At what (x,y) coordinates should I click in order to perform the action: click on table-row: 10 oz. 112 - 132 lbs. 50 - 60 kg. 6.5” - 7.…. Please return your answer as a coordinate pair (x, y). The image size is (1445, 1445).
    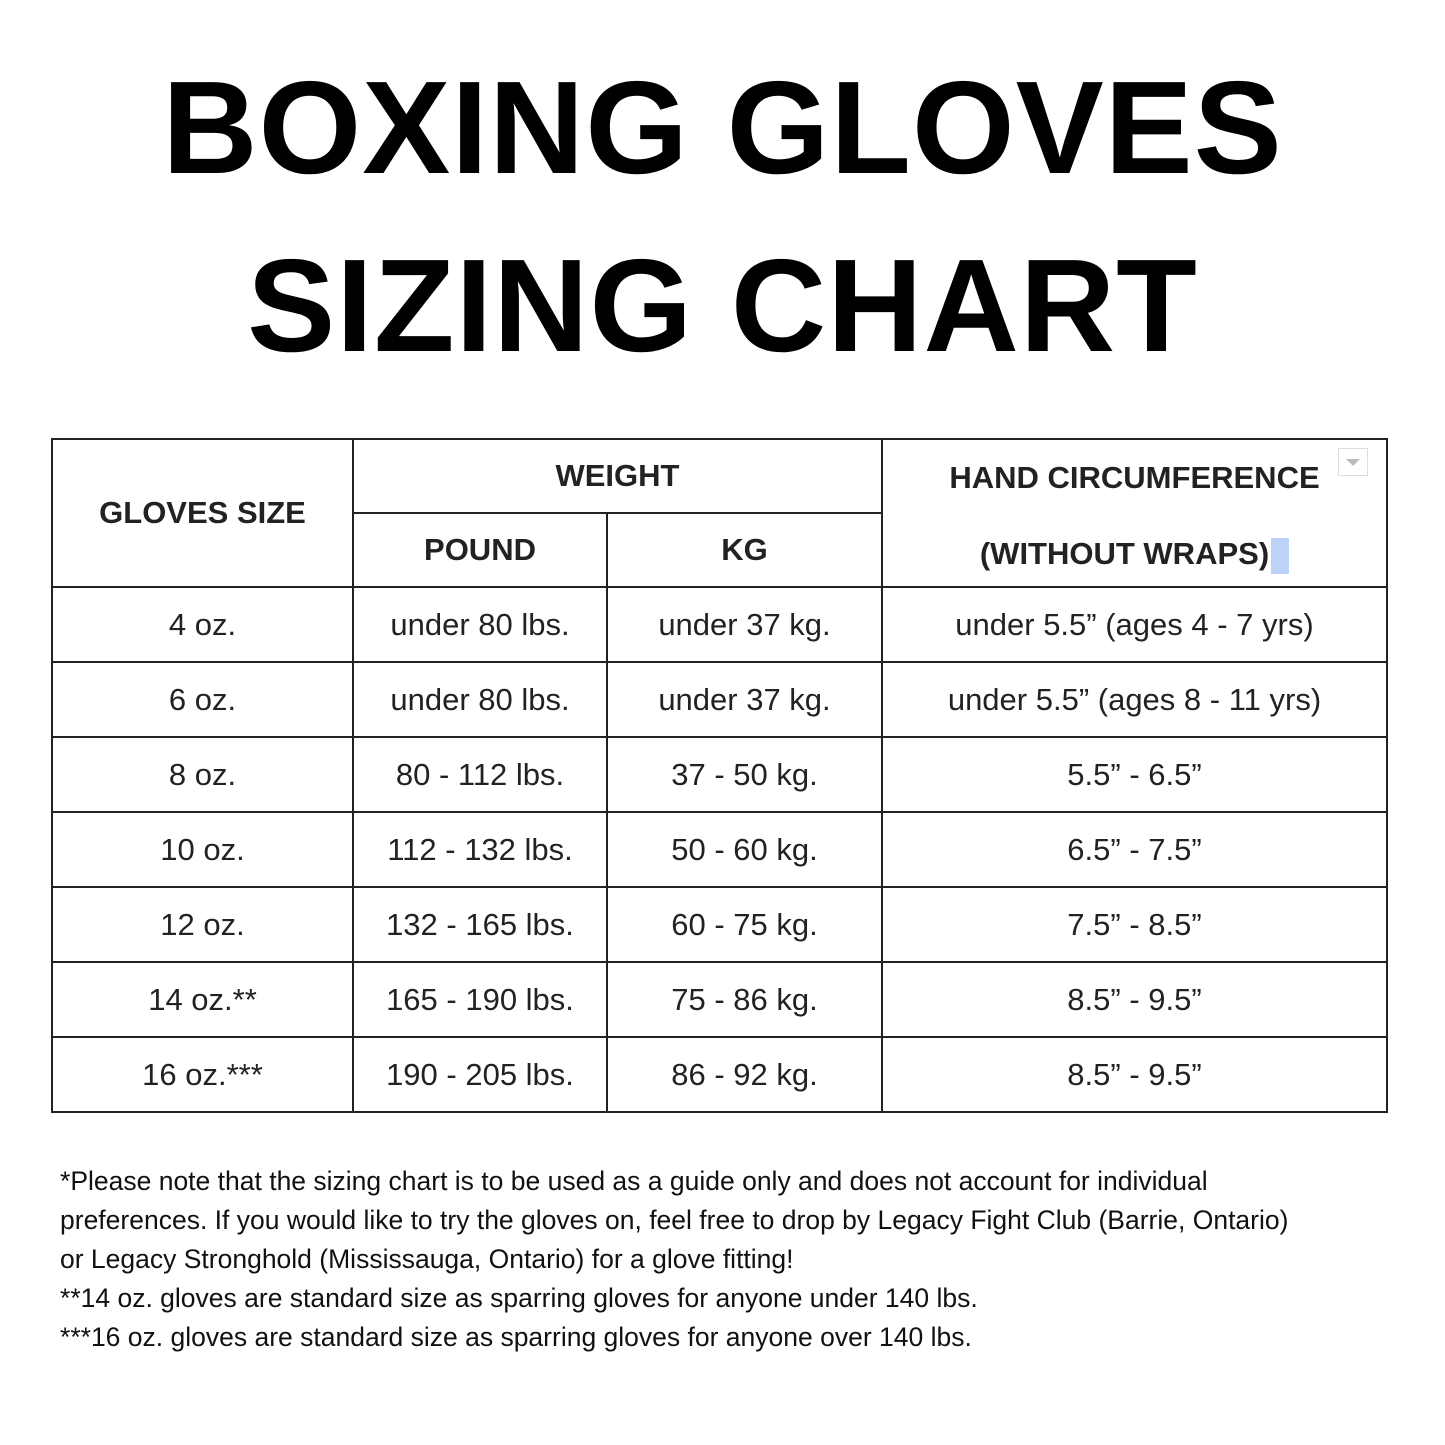
    Looking at the image, I should click on (719, 849).